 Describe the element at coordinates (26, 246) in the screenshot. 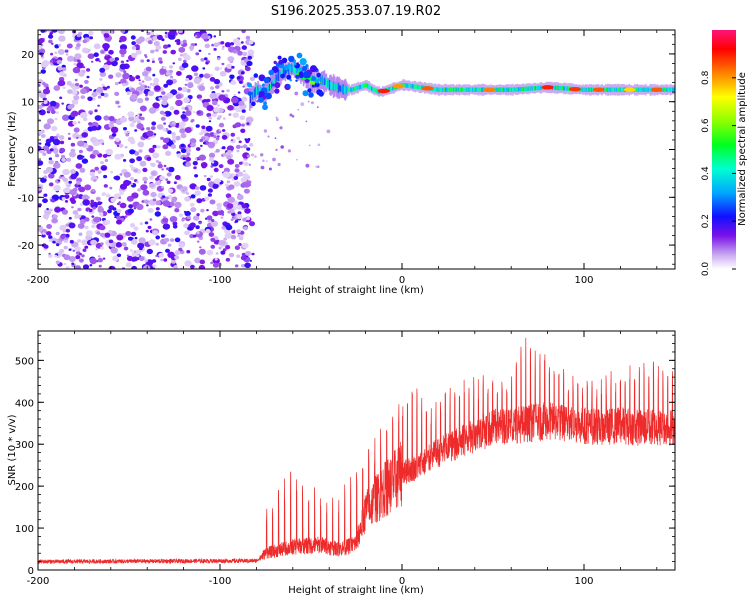

I see `spectrogram-y-tick-label: -20` at that location.